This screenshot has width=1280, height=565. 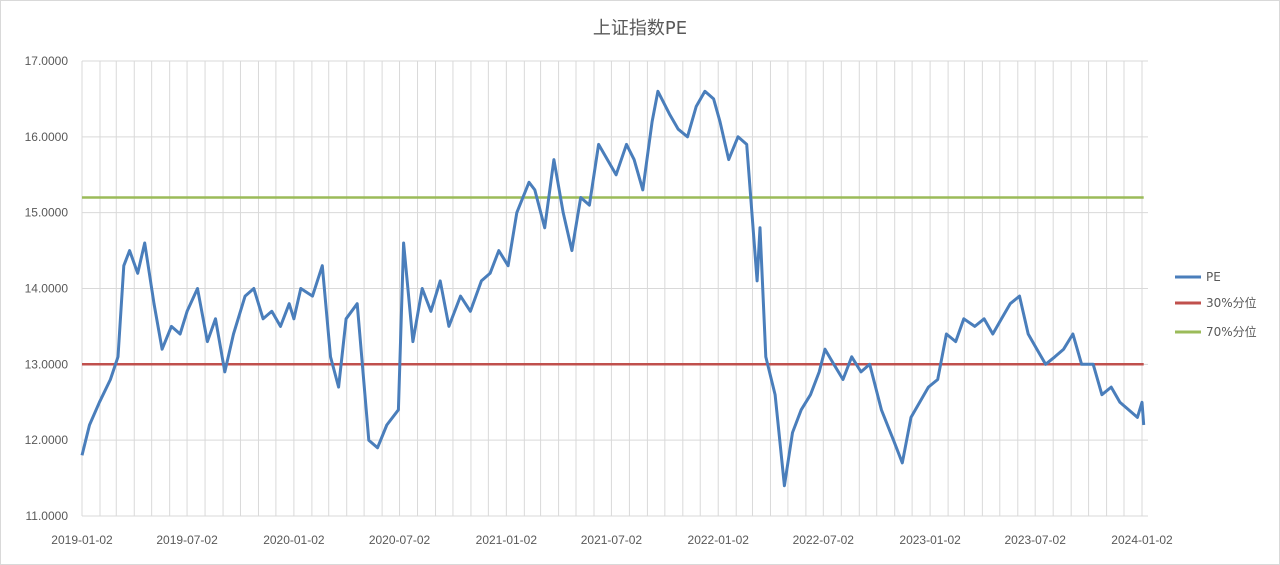 What do you see at coordinates (47, 137) in the screenshot?
I see `y-tick-label: 16.0000` at bounding box center [47, 137].